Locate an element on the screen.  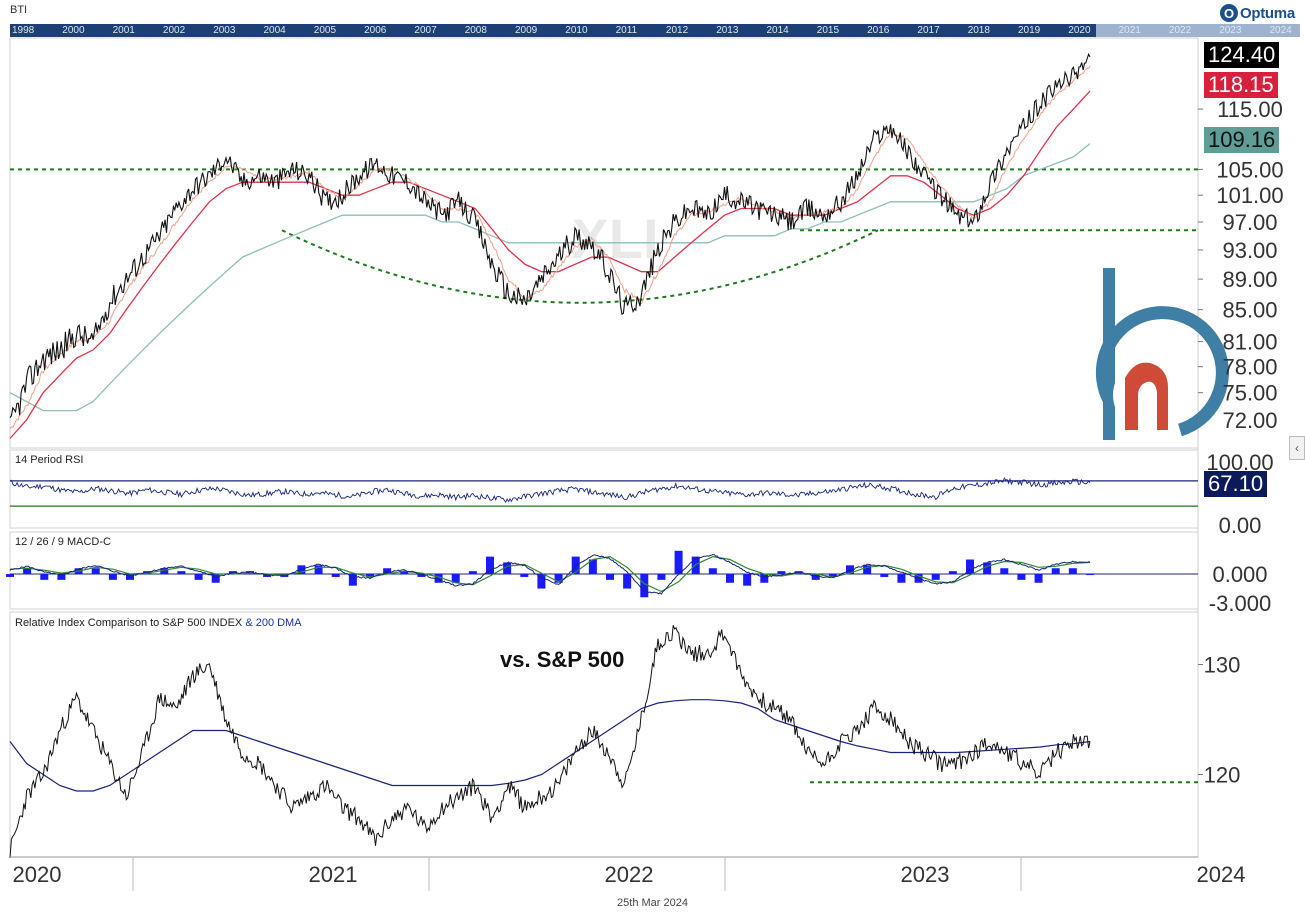
overview-year-label: 2003 is located at coordinates (224, 30).